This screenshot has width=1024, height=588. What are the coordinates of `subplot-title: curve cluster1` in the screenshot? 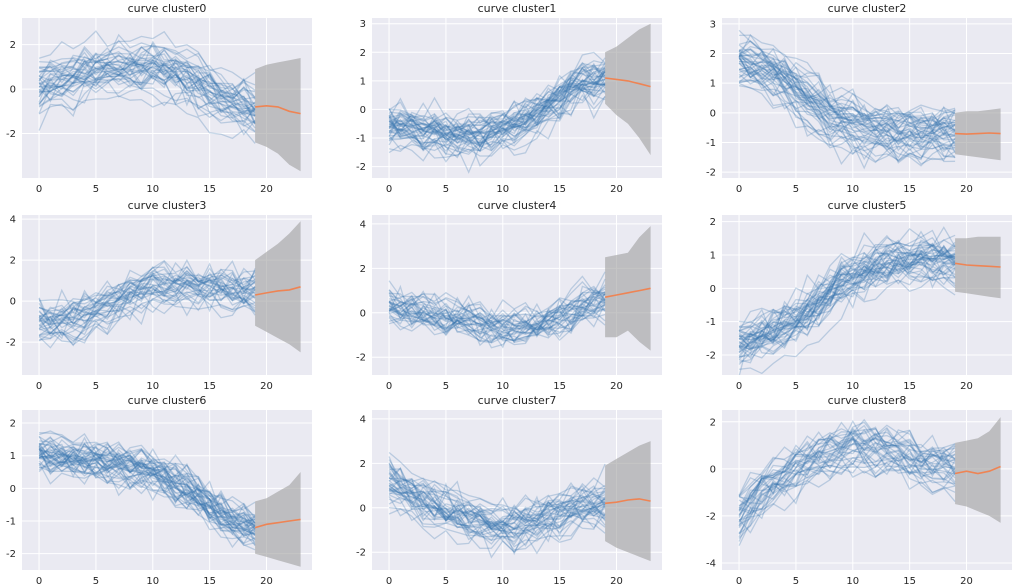 It's located at (517, 8).